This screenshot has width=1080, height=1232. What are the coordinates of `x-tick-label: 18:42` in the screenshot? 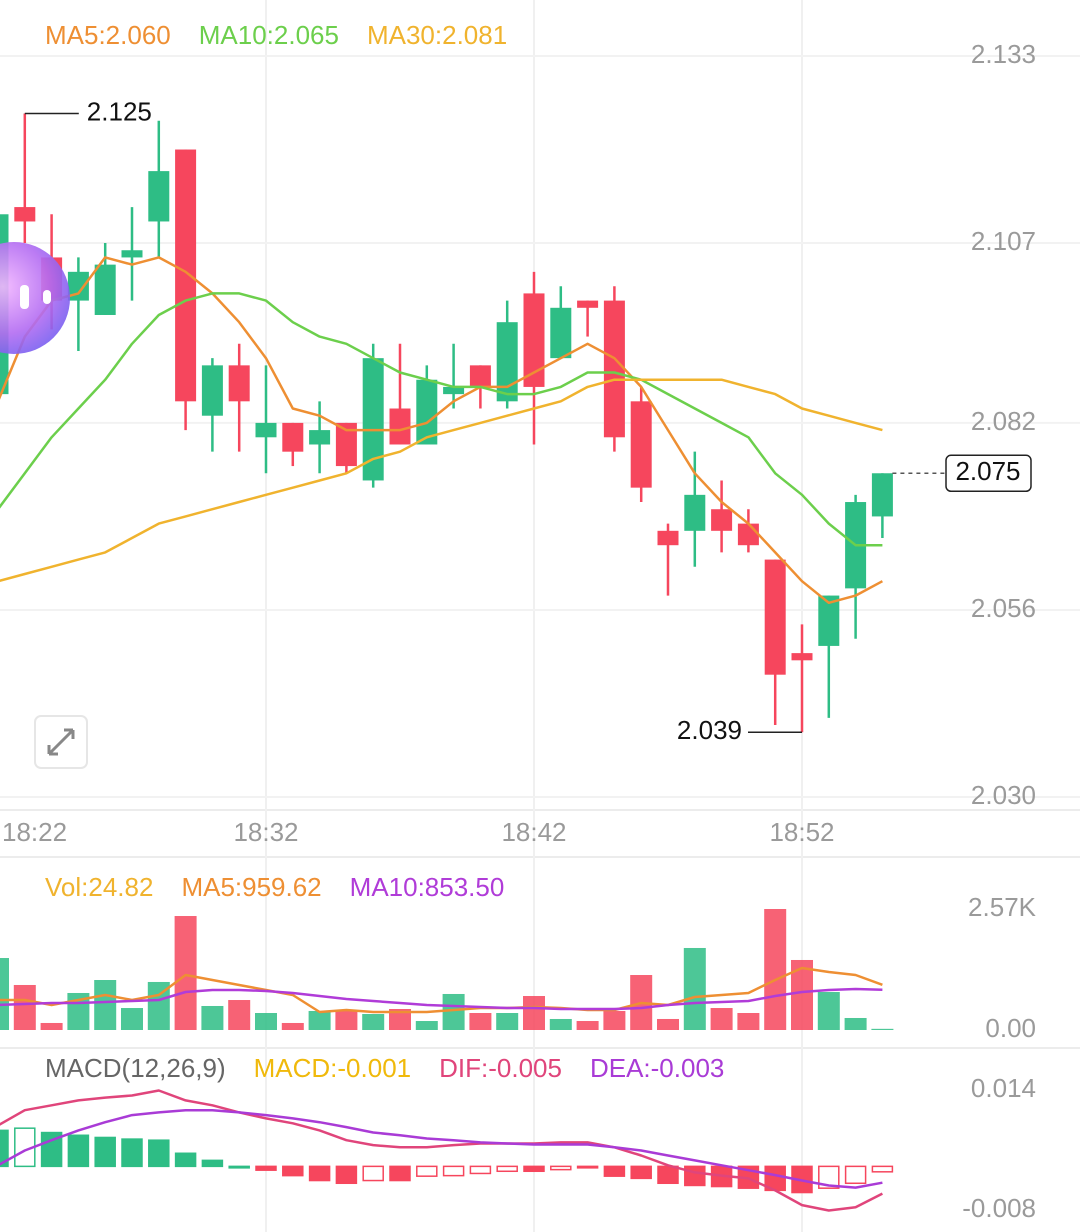 It's located at (533, 832).